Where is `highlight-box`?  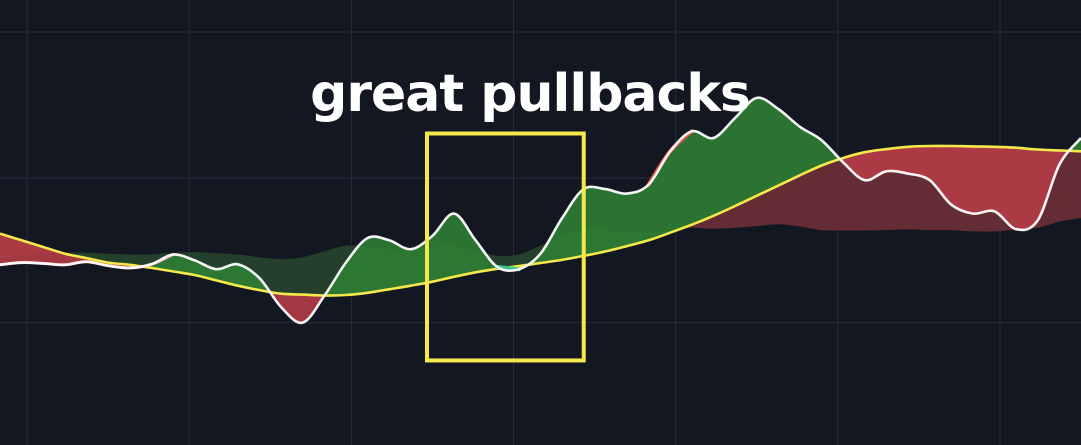
highlight-box is located at coordinates (505, 247).